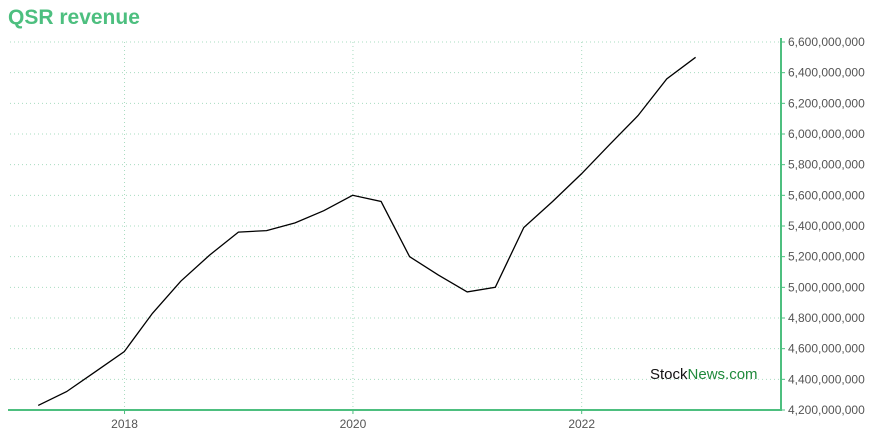 This screenshot has height=440, width=880. I want to click on x-tick-label: 2018, so click(124, 424).